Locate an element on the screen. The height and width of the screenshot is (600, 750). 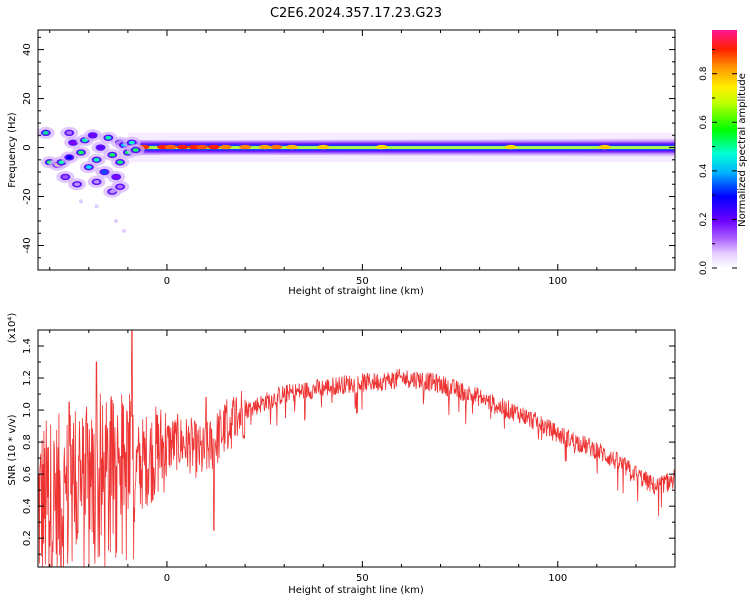
band-core is located at coordinates (405, 148).